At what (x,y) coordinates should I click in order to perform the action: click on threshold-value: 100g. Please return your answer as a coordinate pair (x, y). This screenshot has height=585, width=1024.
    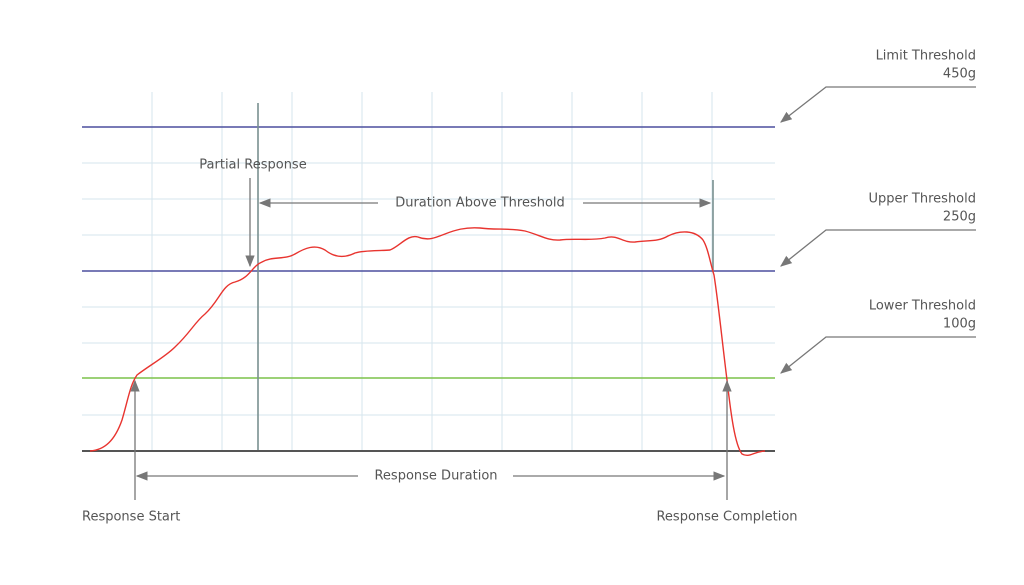
    Looking at the image, I should click on (959, 324).